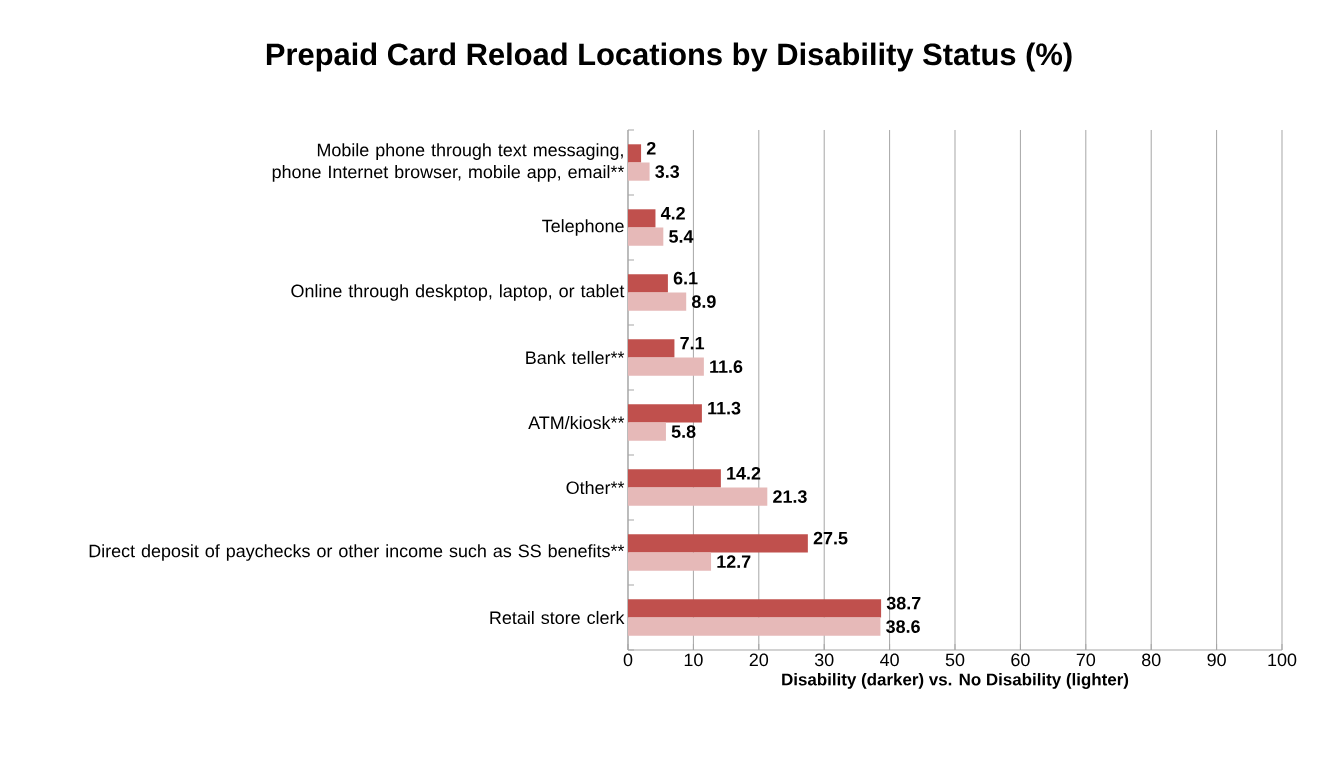 The image size is (1338, 770). What do you see at coordinates (955, 681) in the screenshot?
I see `x-axis-title: Disability (darker) vs. No Disability (lighter)` at bounding box center [955, 681].